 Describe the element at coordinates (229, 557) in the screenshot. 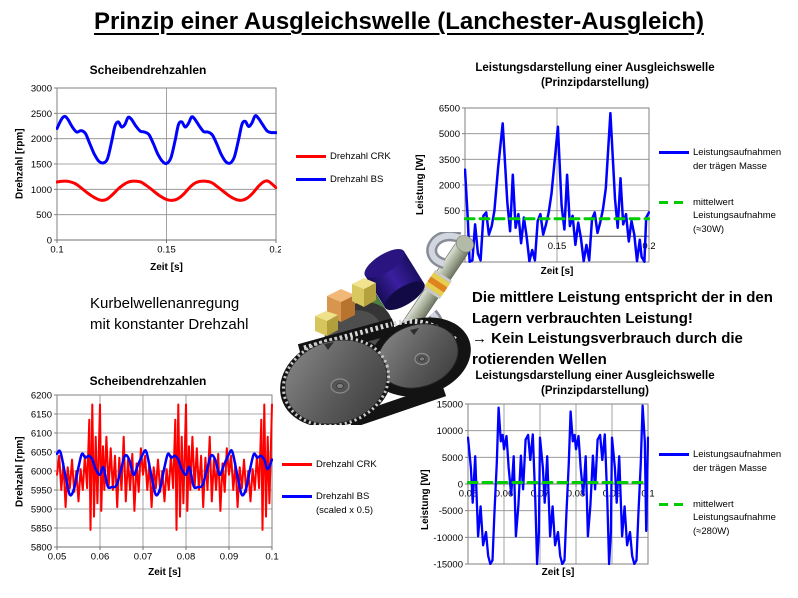

I see `svg-text: 0.09` at that location.